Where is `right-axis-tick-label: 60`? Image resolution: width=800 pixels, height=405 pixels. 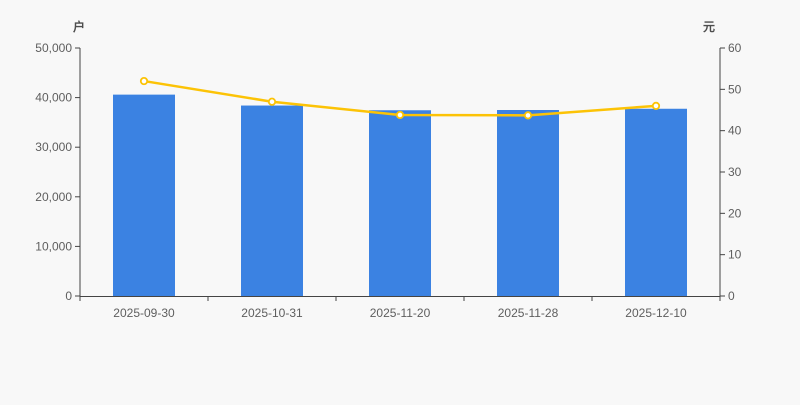
right-axis-tick-label: 60 is located at coordinates (735, 48).